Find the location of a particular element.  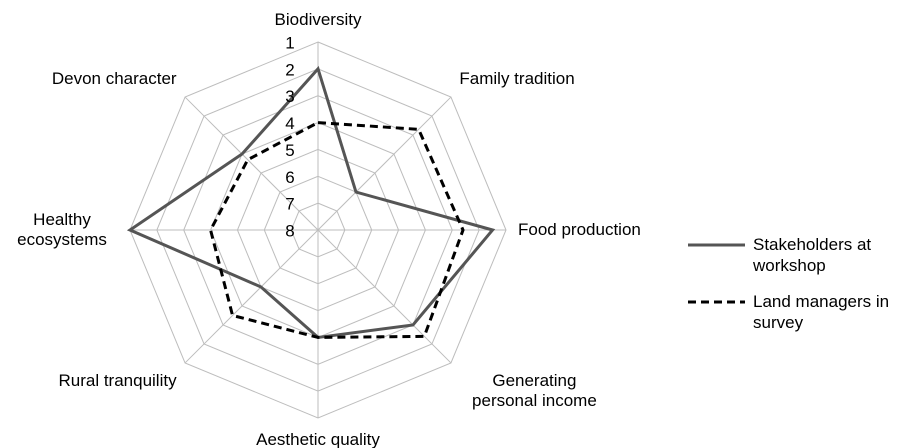

legend-label: Stakeholders at workshop is located at coordinates (812, 255).